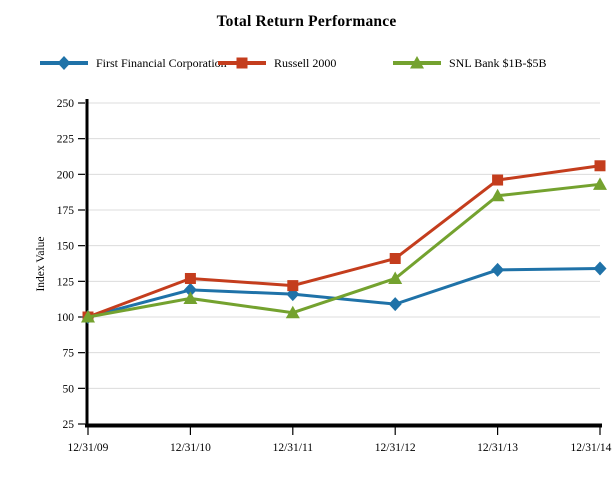  What do you see at coordinates (395, 448) in the screenshot?
I see `x-tick-label: 12/31/12` at bounding box center [395, 448].